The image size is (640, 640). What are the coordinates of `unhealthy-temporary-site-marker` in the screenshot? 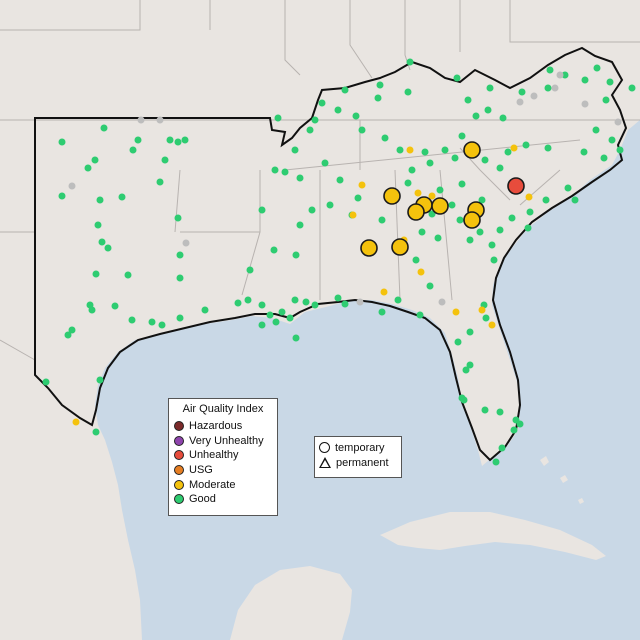 It's located at (516, 186).